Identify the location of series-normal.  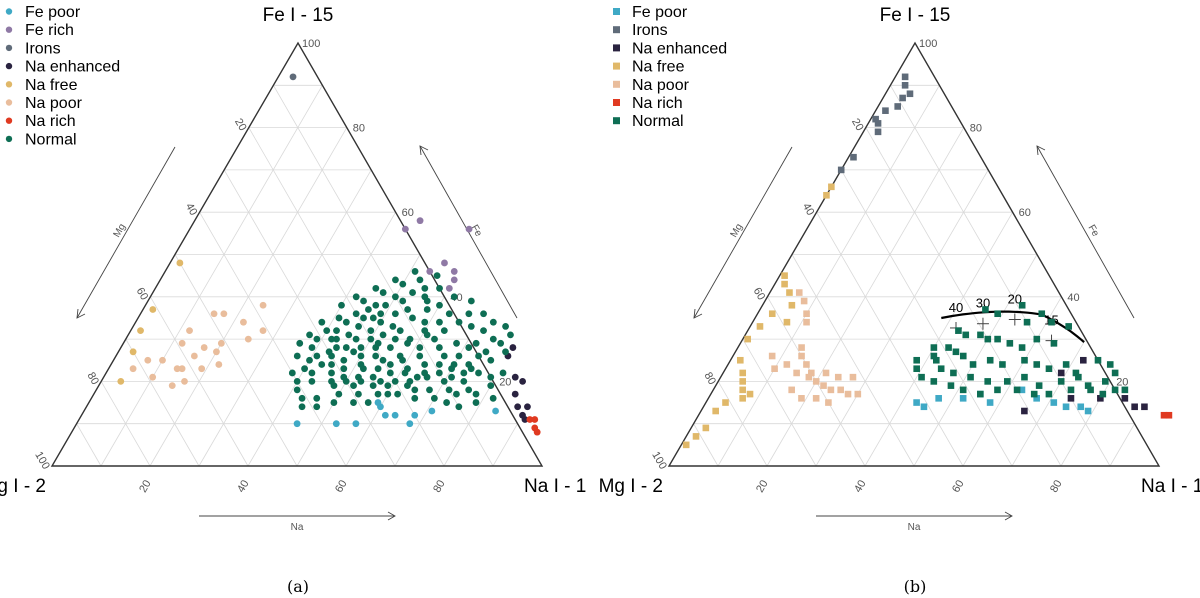
(401, 339).